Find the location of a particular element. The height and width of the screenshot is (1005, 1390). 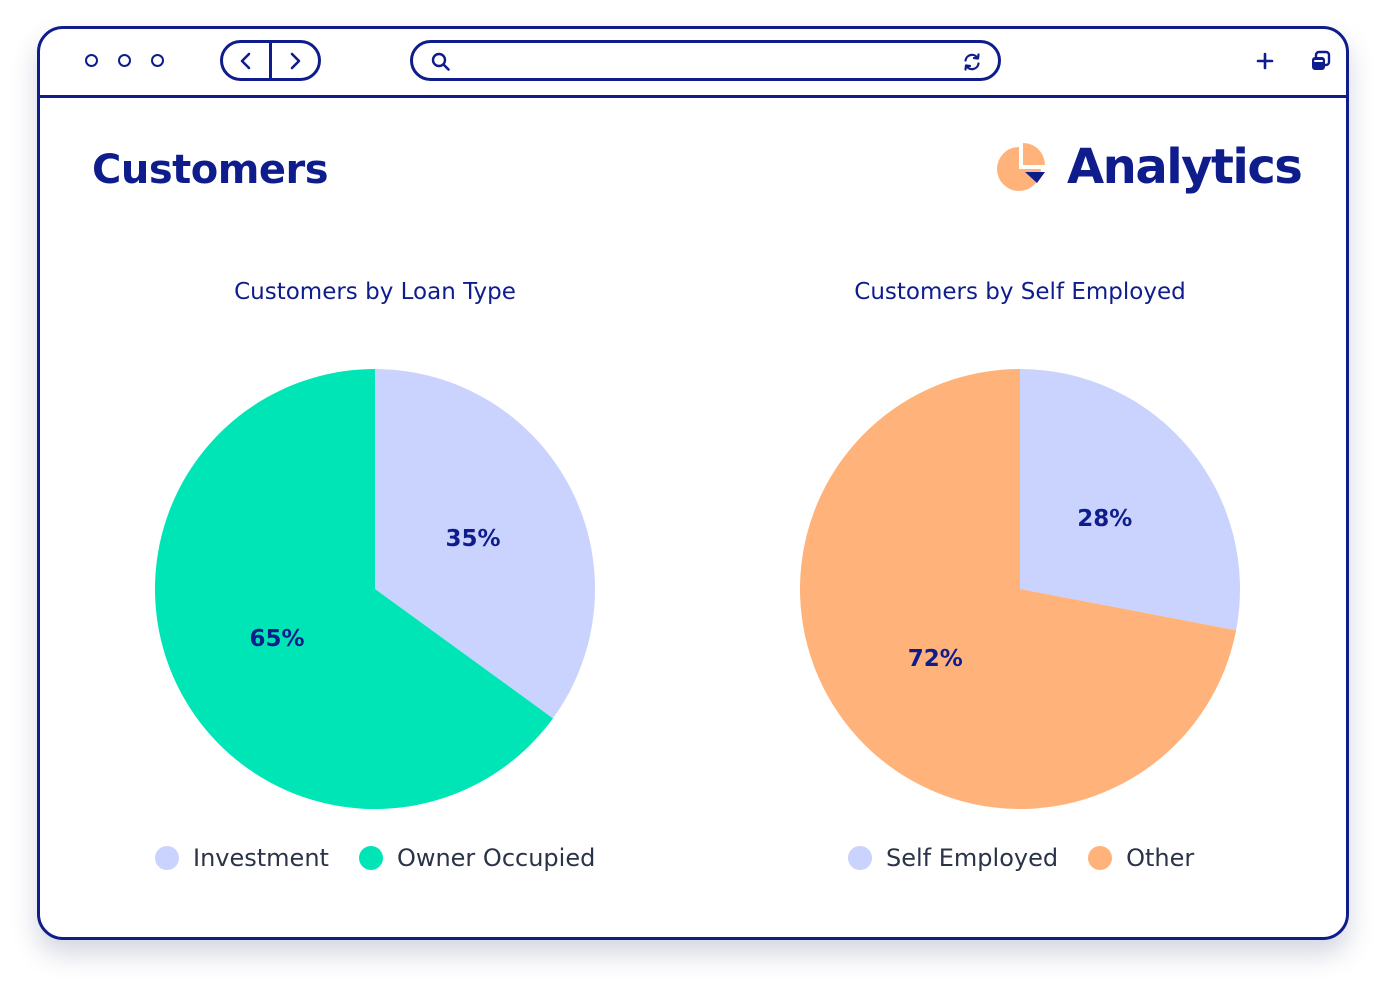

navigation-buttons is located at coordinates (270, 60).